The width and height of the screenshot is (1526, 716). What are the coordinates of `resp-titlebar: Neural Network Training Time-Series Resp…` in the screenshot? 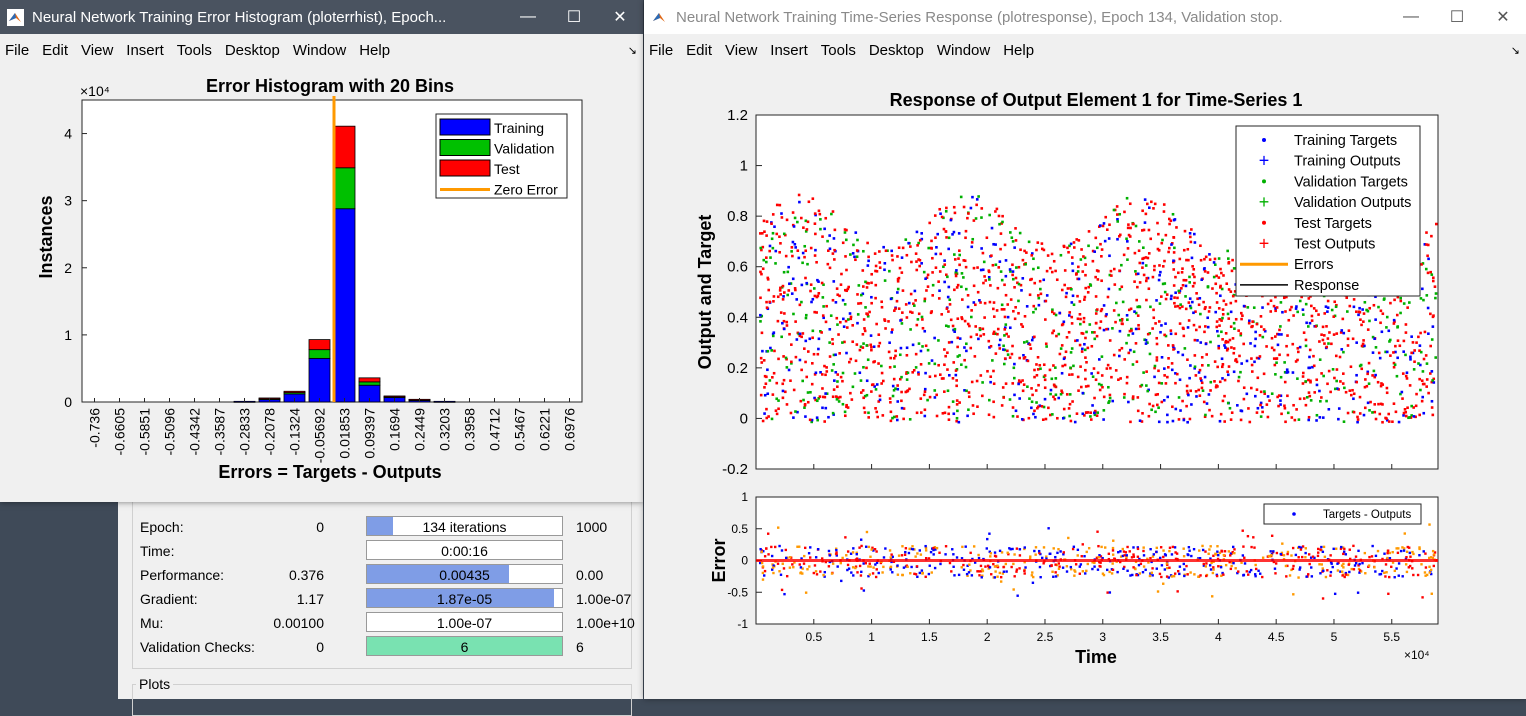 It's located at (1085, 17).